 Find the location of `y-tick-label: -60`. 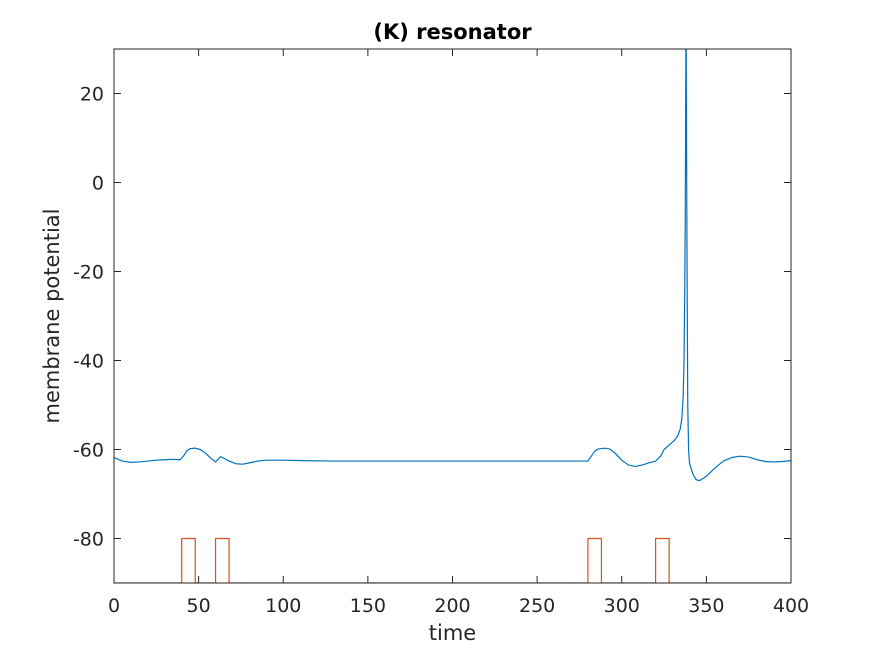

y-tick-label: -60 is located at coordinates (88, 451).